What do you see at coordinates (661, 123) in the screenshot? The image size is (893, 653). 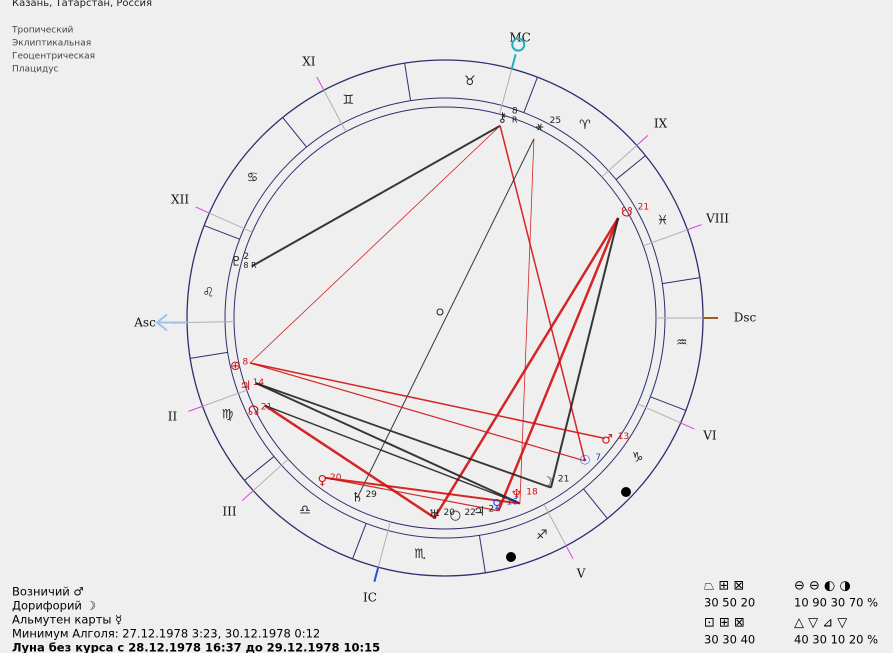 I see `house-label: IX` at bounding box center [661, 123].